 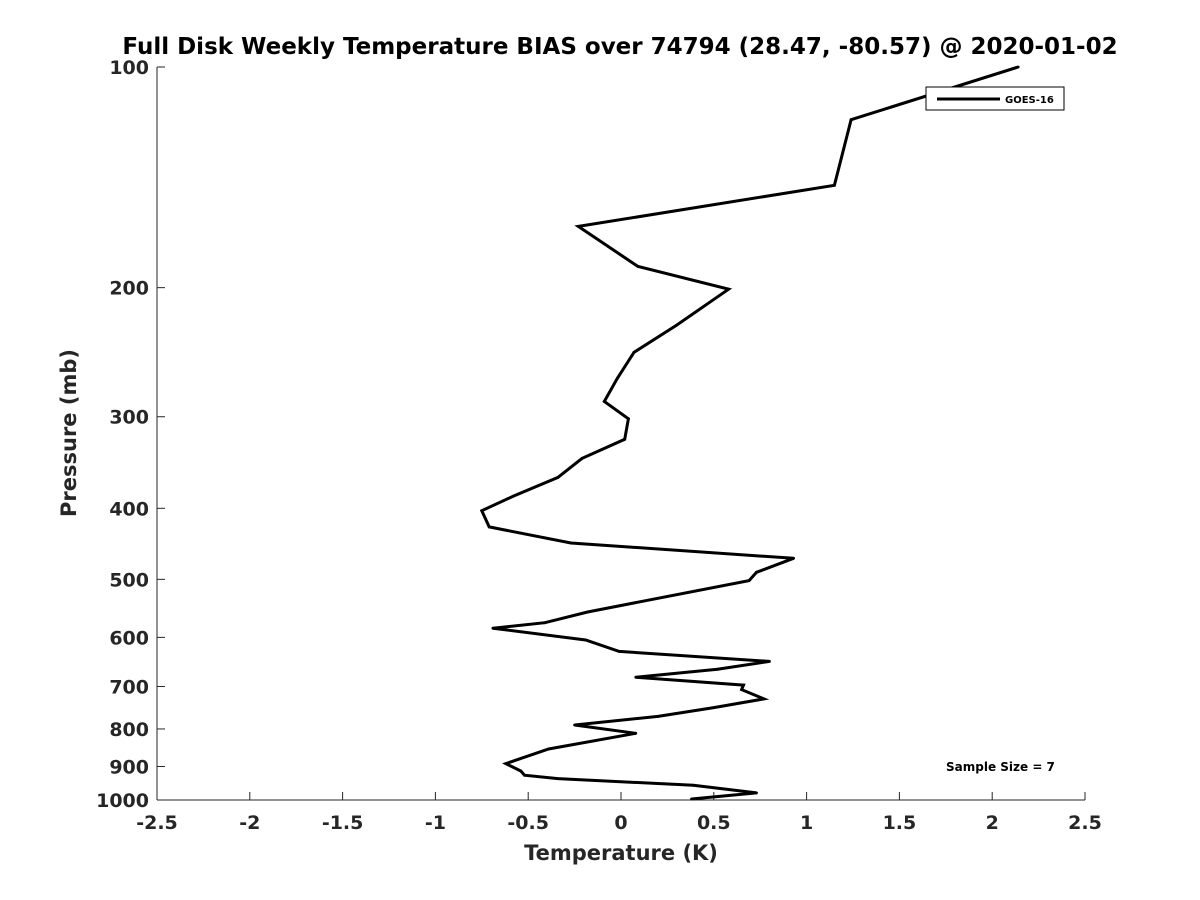 I want to click on x-tick-label: -1.5, so click(x=343, y=823).